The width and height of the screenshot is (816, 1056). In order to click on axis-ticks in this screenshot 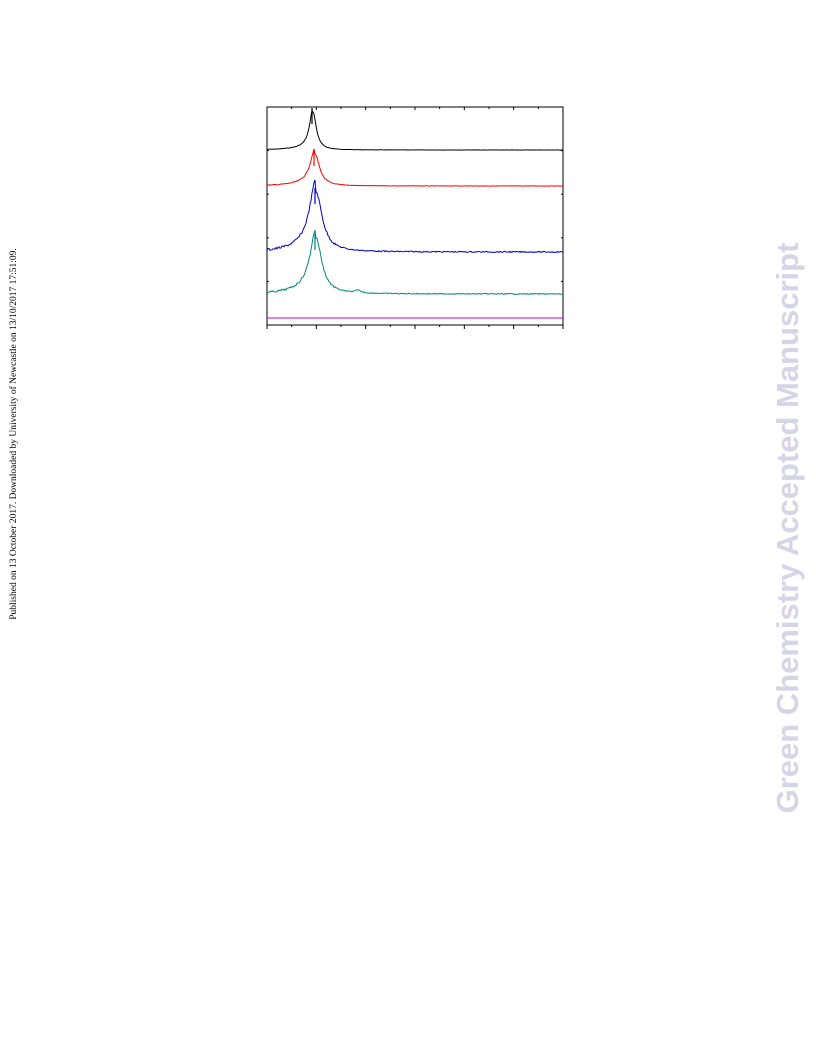, I will do `click(415, 218)`.